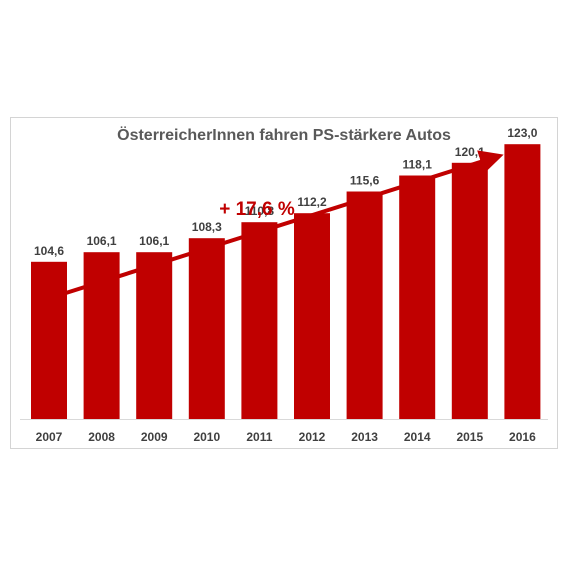  Describe the element at coordinates (286, 437) in the screenshot. I see `x-axis-ticks-group: 2007 2008 2009 2010 2011 2012 2013 2014 2015 2016` at that location.